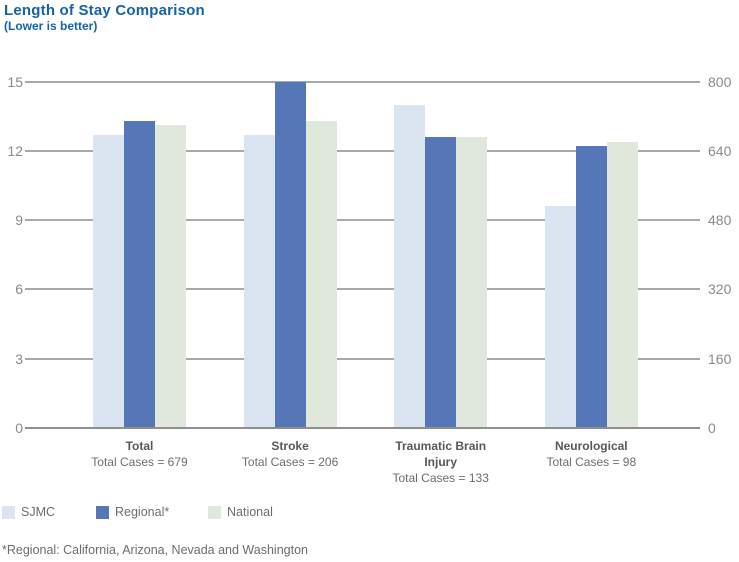 This screenshot has width=739, height=562. I want to click on right-axis-tick: 800, so click(720, 81).